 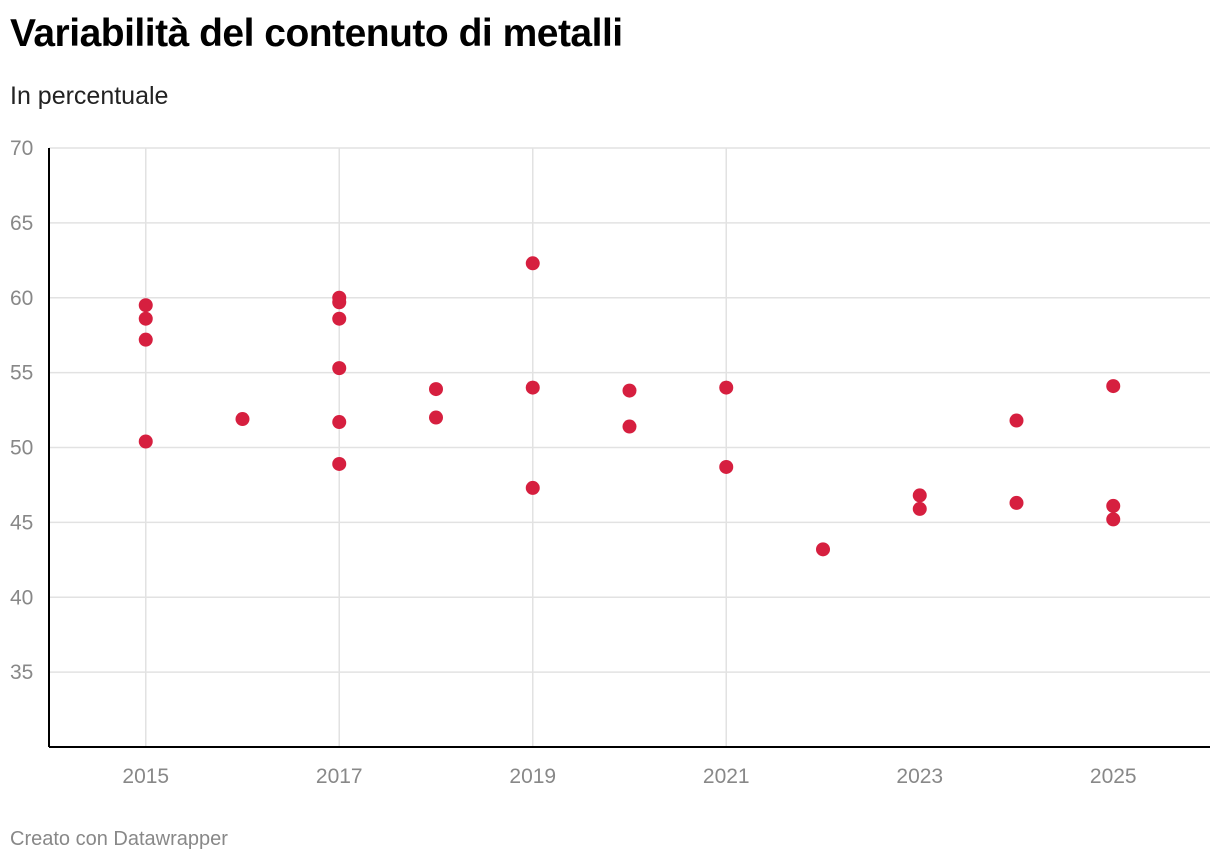 What do you see at coordinates (339, 776) in the screenshot?
I see `x-tick-label: 2017` at bounding box center [339, 776].